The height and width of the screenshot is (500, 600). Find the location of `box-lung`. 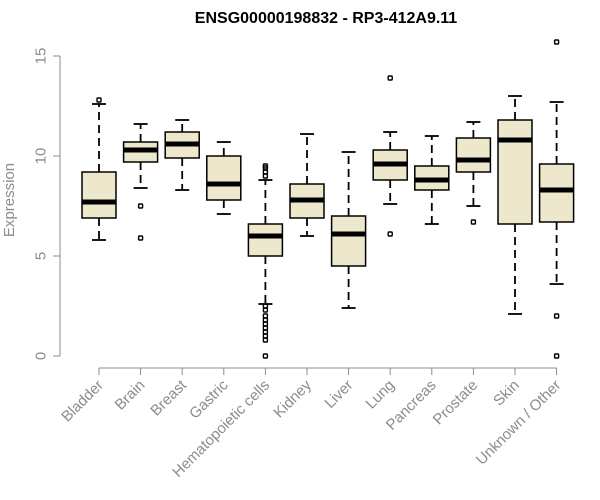

box-lung is located at coordinates (390, 156).